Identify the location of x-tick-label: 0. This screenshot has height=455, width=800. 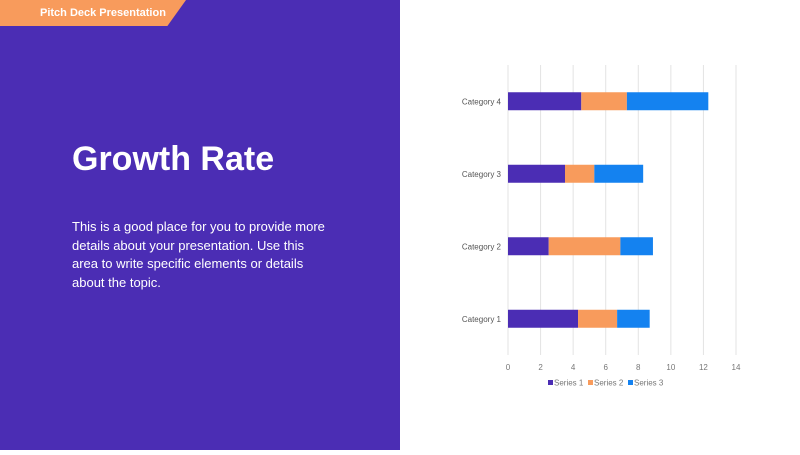
(508, 367).